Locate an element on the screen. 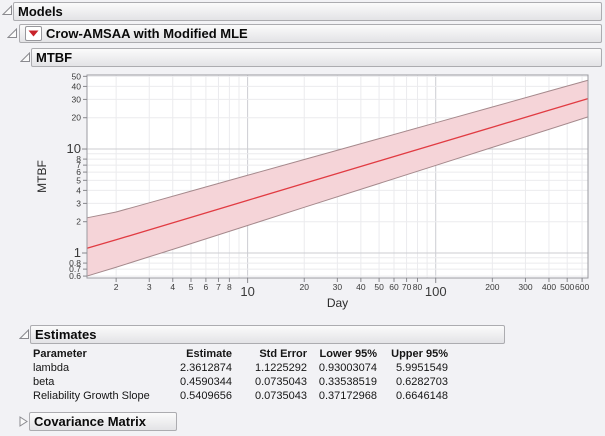  x-tick-label: 300 is located at coordinates (525, 287).